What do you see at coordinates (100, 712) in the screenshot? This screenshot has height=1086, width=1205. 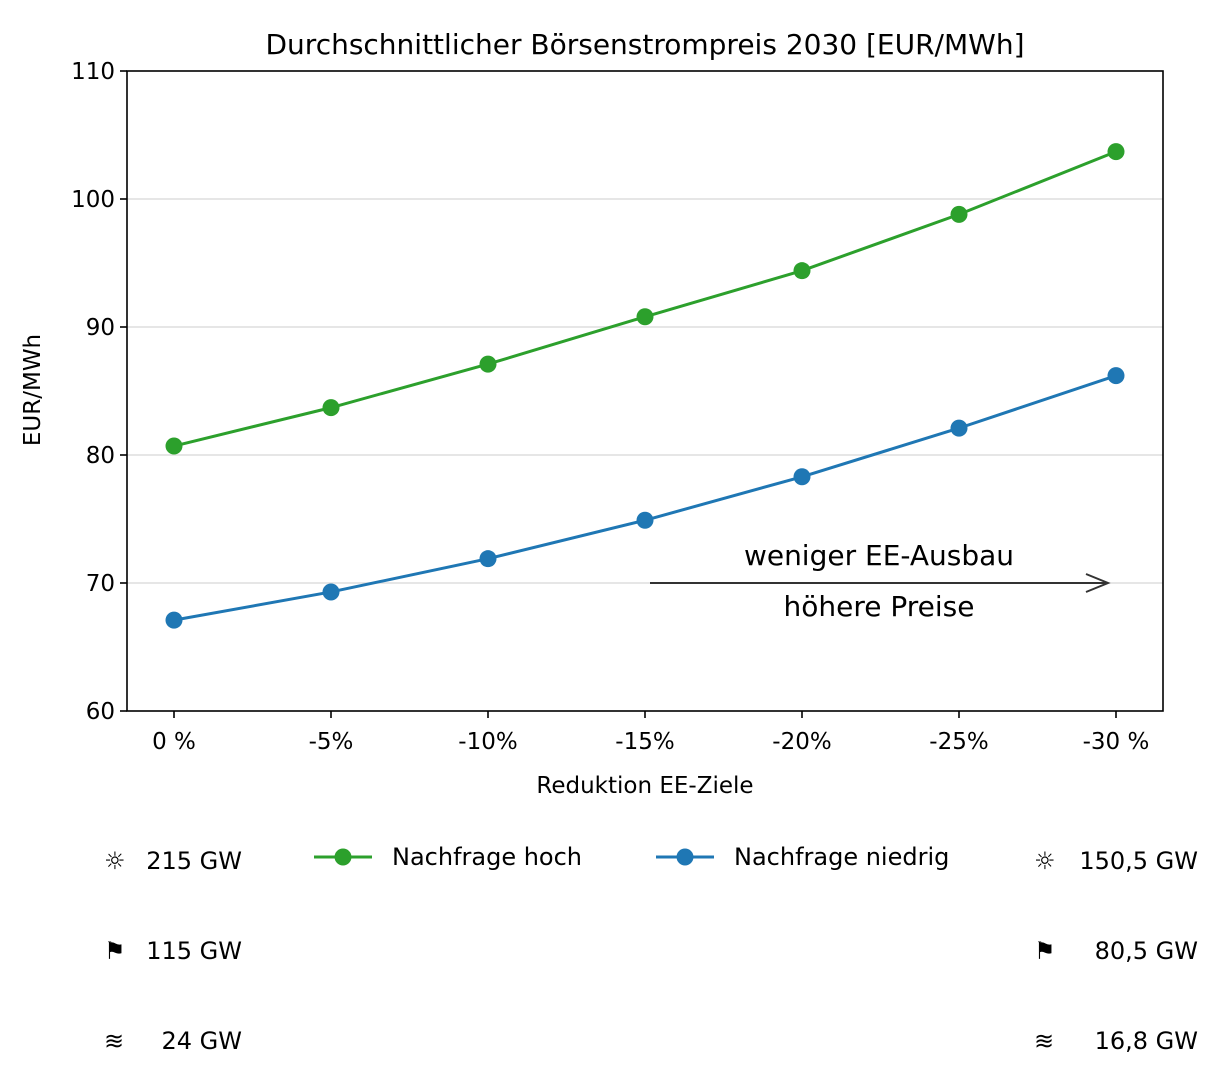 I see `y-tick-label: 60` at bounding box center [100, 712].